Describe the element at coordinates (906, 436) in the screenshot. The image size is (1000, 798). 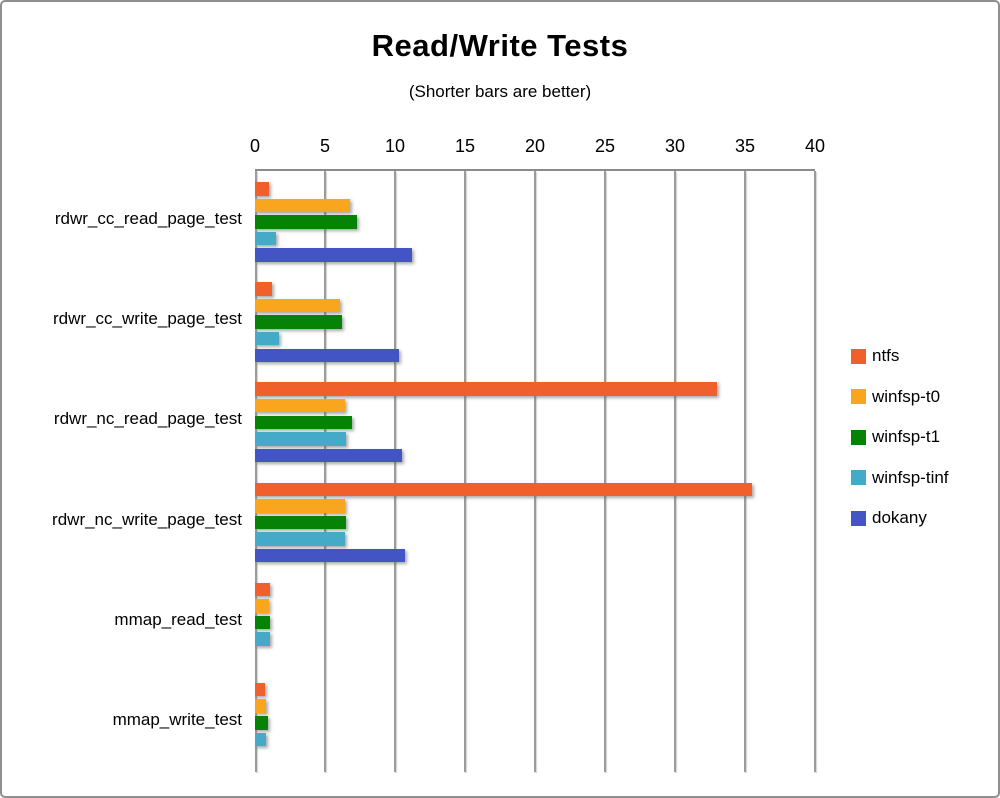
I see `legend-label: winfsp-t1` at that location.